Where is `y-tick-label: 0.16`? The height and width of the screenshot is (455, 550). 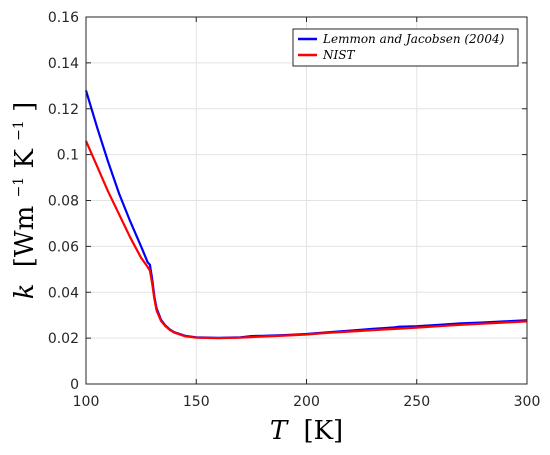 y-tick-label: 0.16 is located at coordinates (63, 18).